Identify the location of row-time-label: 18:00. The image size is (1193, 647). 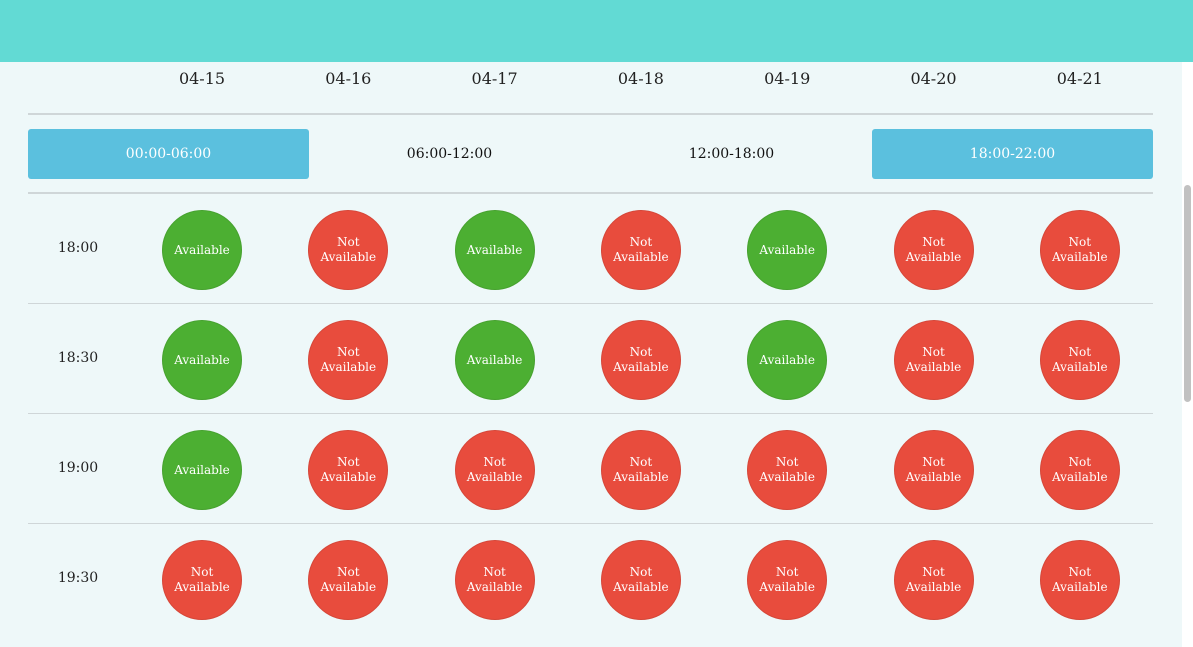
(78, 248).